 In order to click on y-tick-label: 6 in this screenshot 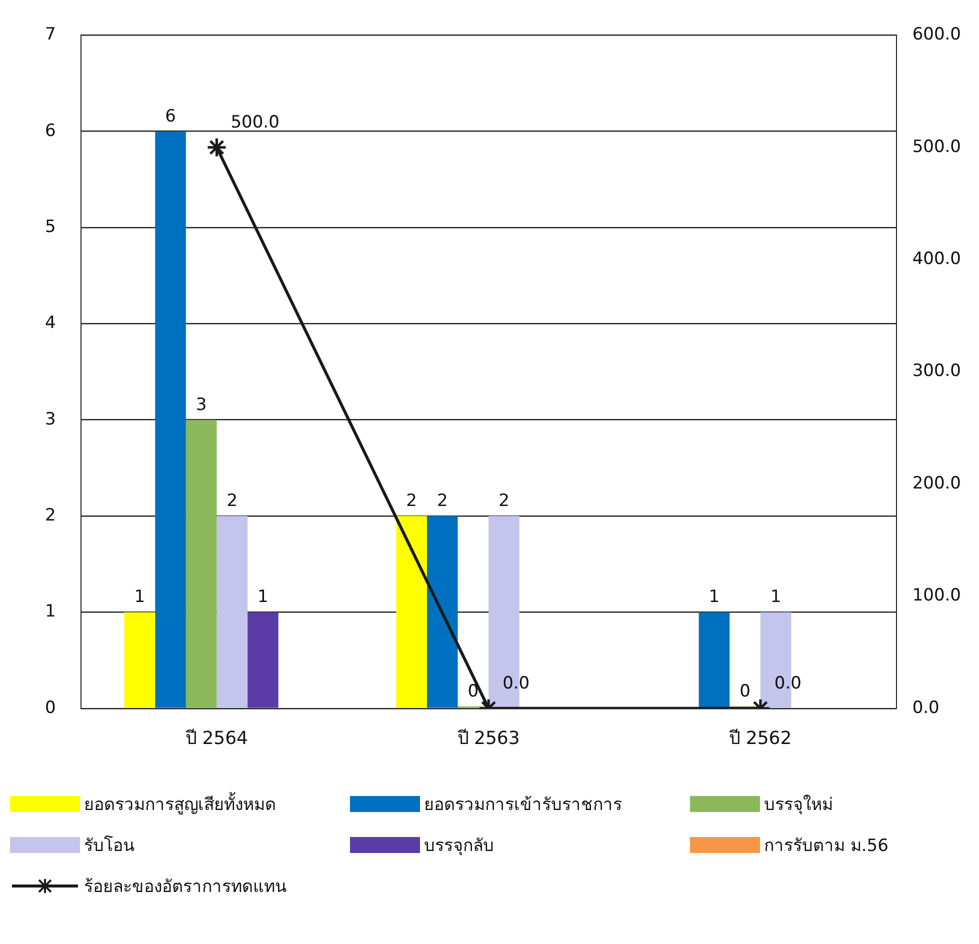, I will do `click(50, 130)`.